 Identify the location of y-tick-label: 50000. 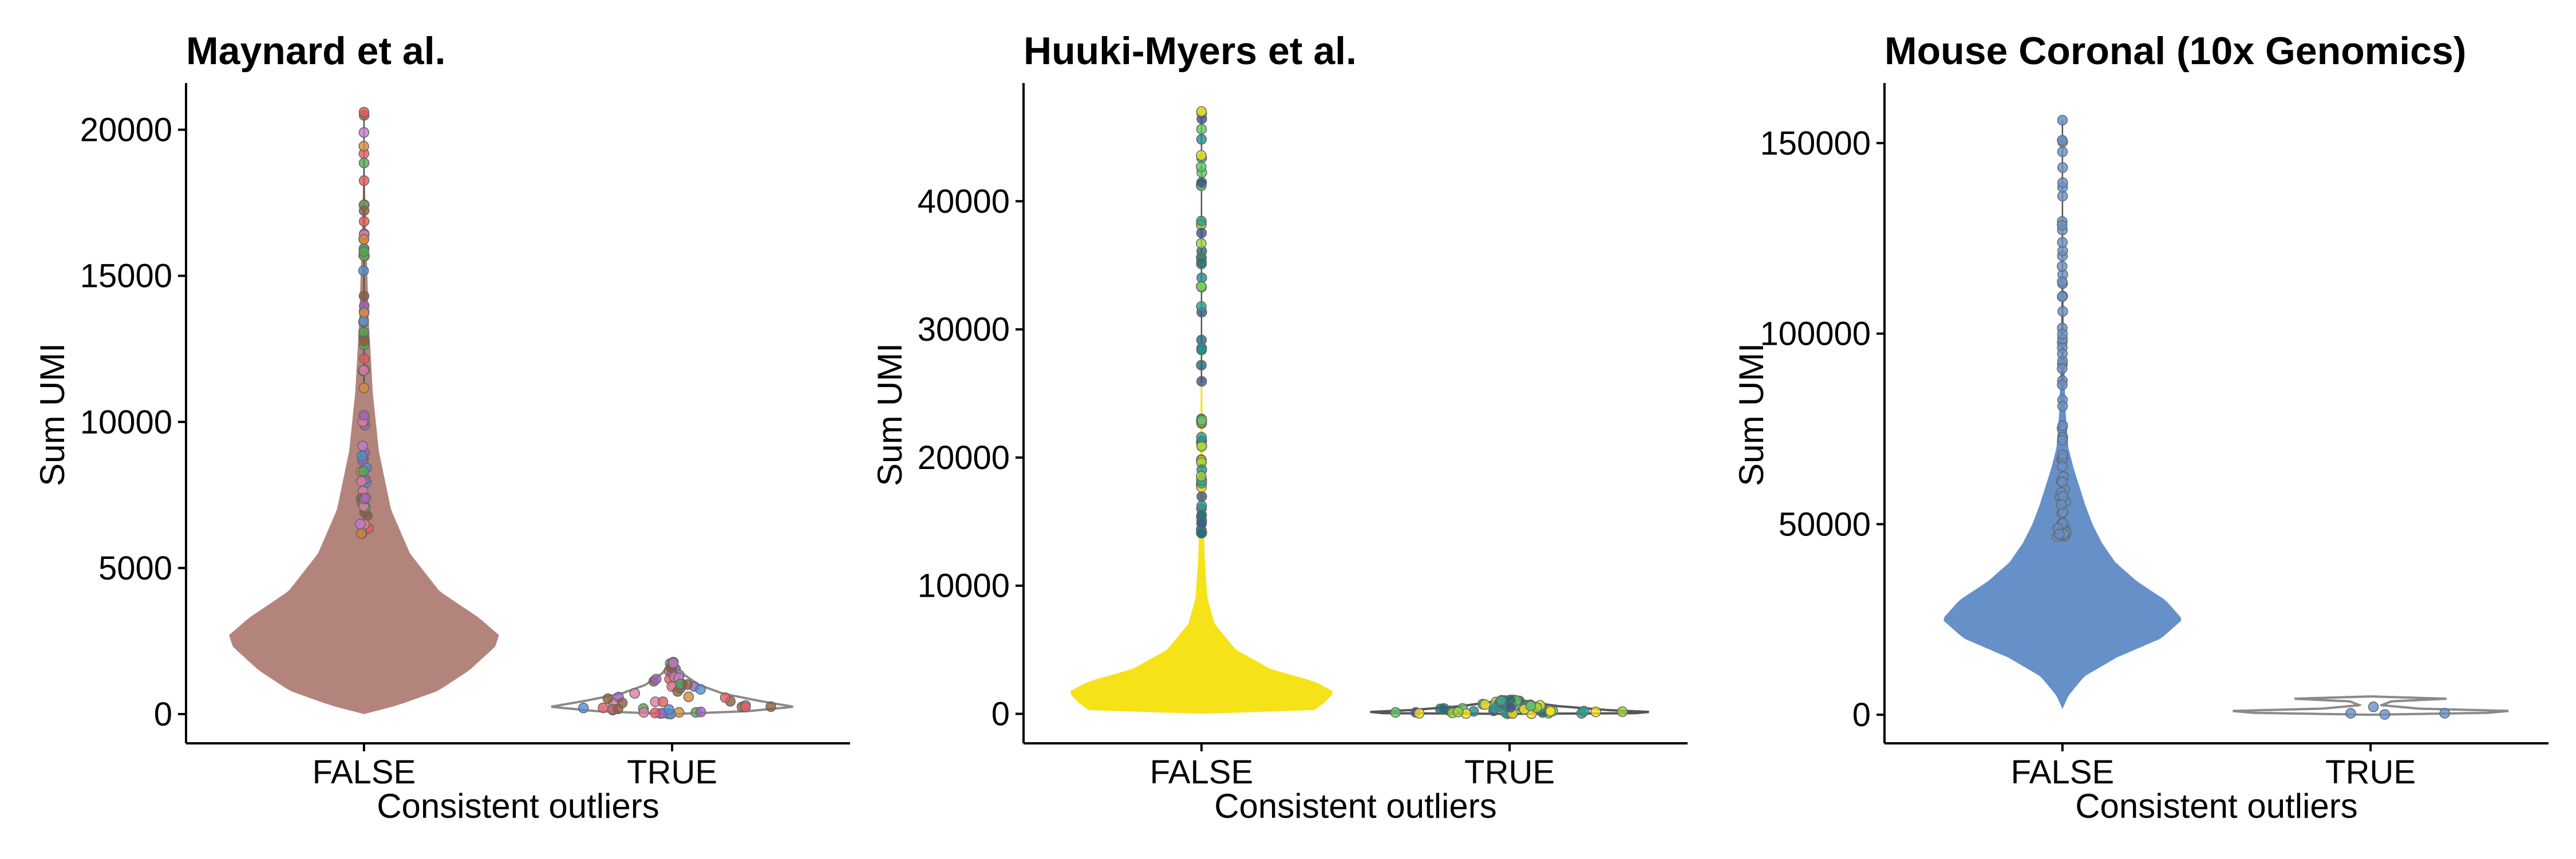
(1825, 524).